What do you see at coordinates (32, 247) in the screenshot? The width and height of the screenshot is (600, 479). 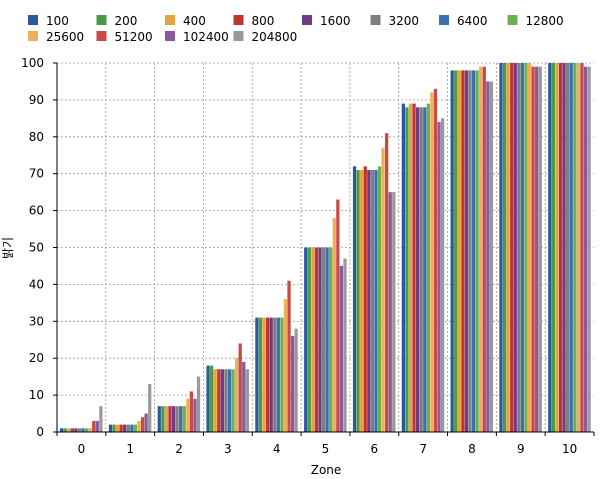 I see `y-tick-labels: 0 10 20 30 40 50 60 70 80 90 100` at bounding box center [32, 247].